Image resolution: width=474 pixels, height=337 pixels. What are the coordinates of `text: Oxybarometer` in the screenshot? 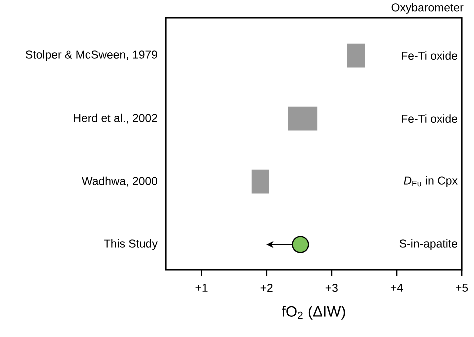 It's located at (428, 8).